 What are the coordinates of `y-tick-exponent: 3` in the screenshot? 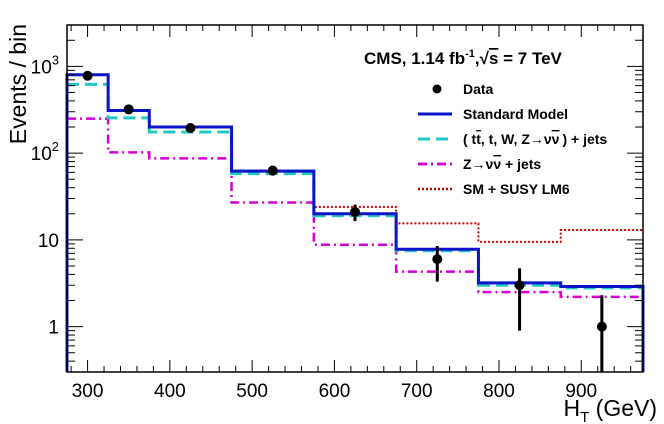 It's located at (55, 59).